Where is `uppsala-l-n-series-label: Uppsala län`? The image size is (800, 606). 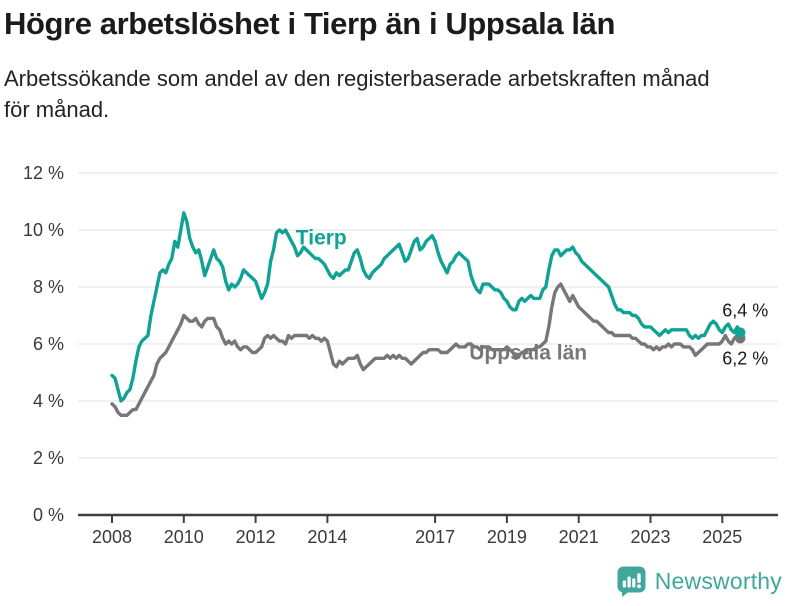
uppsala-l-n-series-label: Uppsala län is located at coordinates (528, 353).